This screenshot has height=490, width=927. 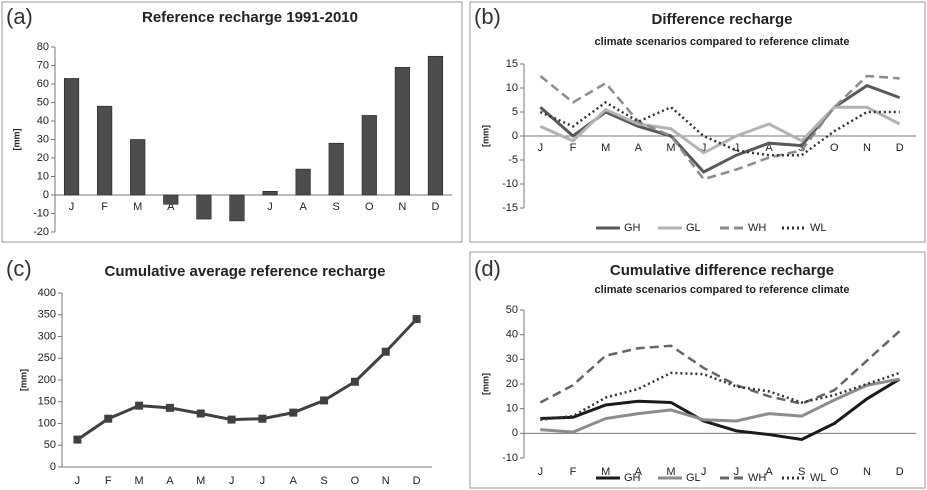 What do you see at coordinates (250, 17) in the screenshot?
I see `chart-title: Reference recharge 1991-2010` at bounding box center [250, 17].